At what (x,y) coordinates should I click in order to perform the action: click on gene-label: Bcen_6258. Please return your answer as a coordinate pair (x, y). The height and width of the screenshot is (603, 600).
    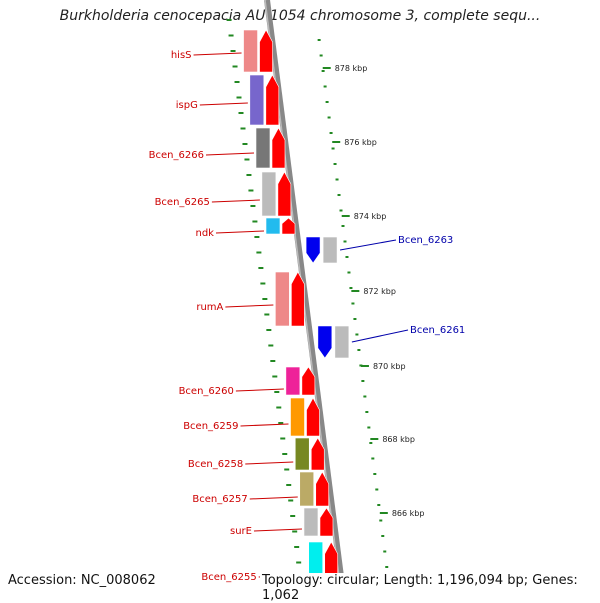
    Looking at the image, I should click on (215, 464).